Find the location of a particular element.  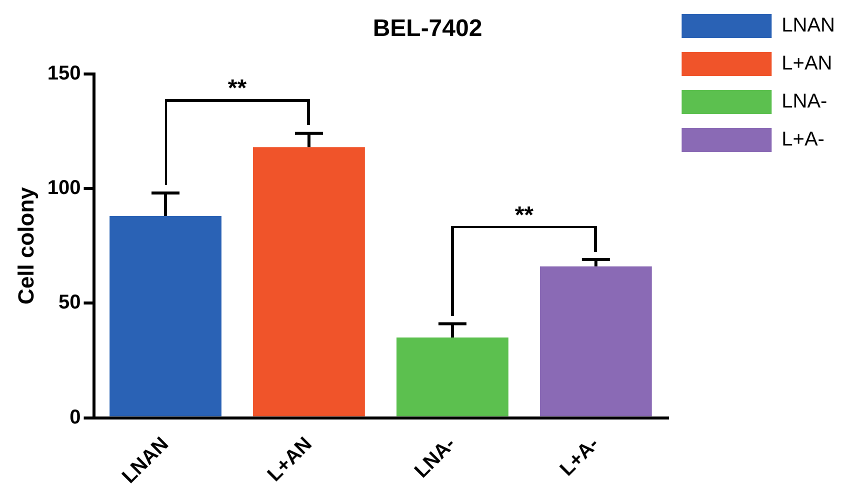

legend-label: L+A- is located at coordinates (803, 139).